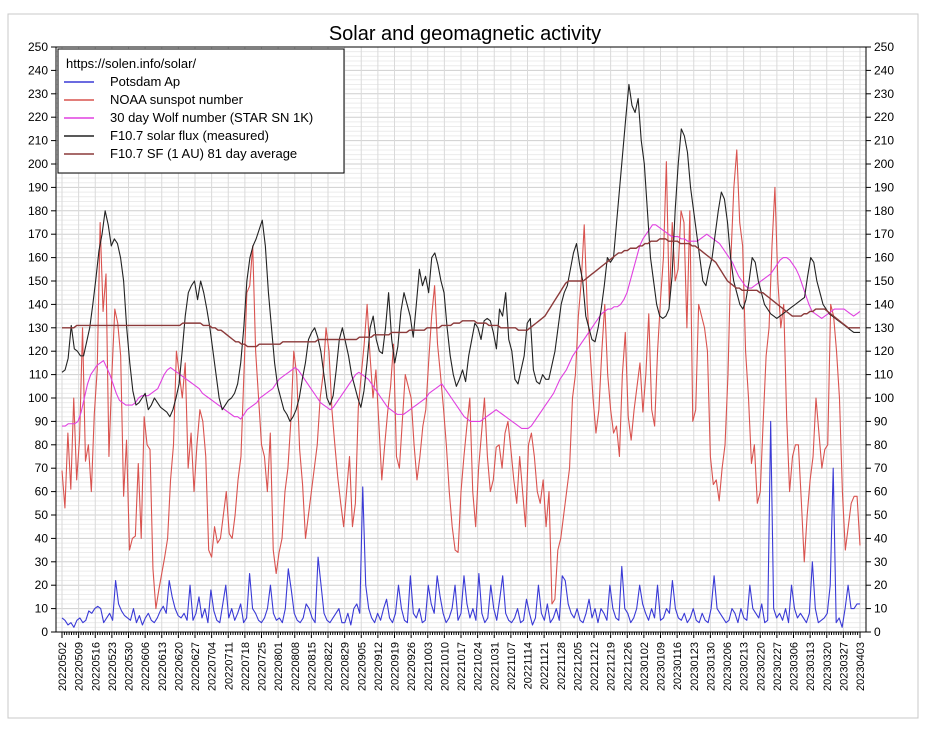 The image size is (930, 742). What do you see at coordinates (429, 666) in the screenshot?
I see `x-tick-label: 20221003` at bounding box center [429, 666].